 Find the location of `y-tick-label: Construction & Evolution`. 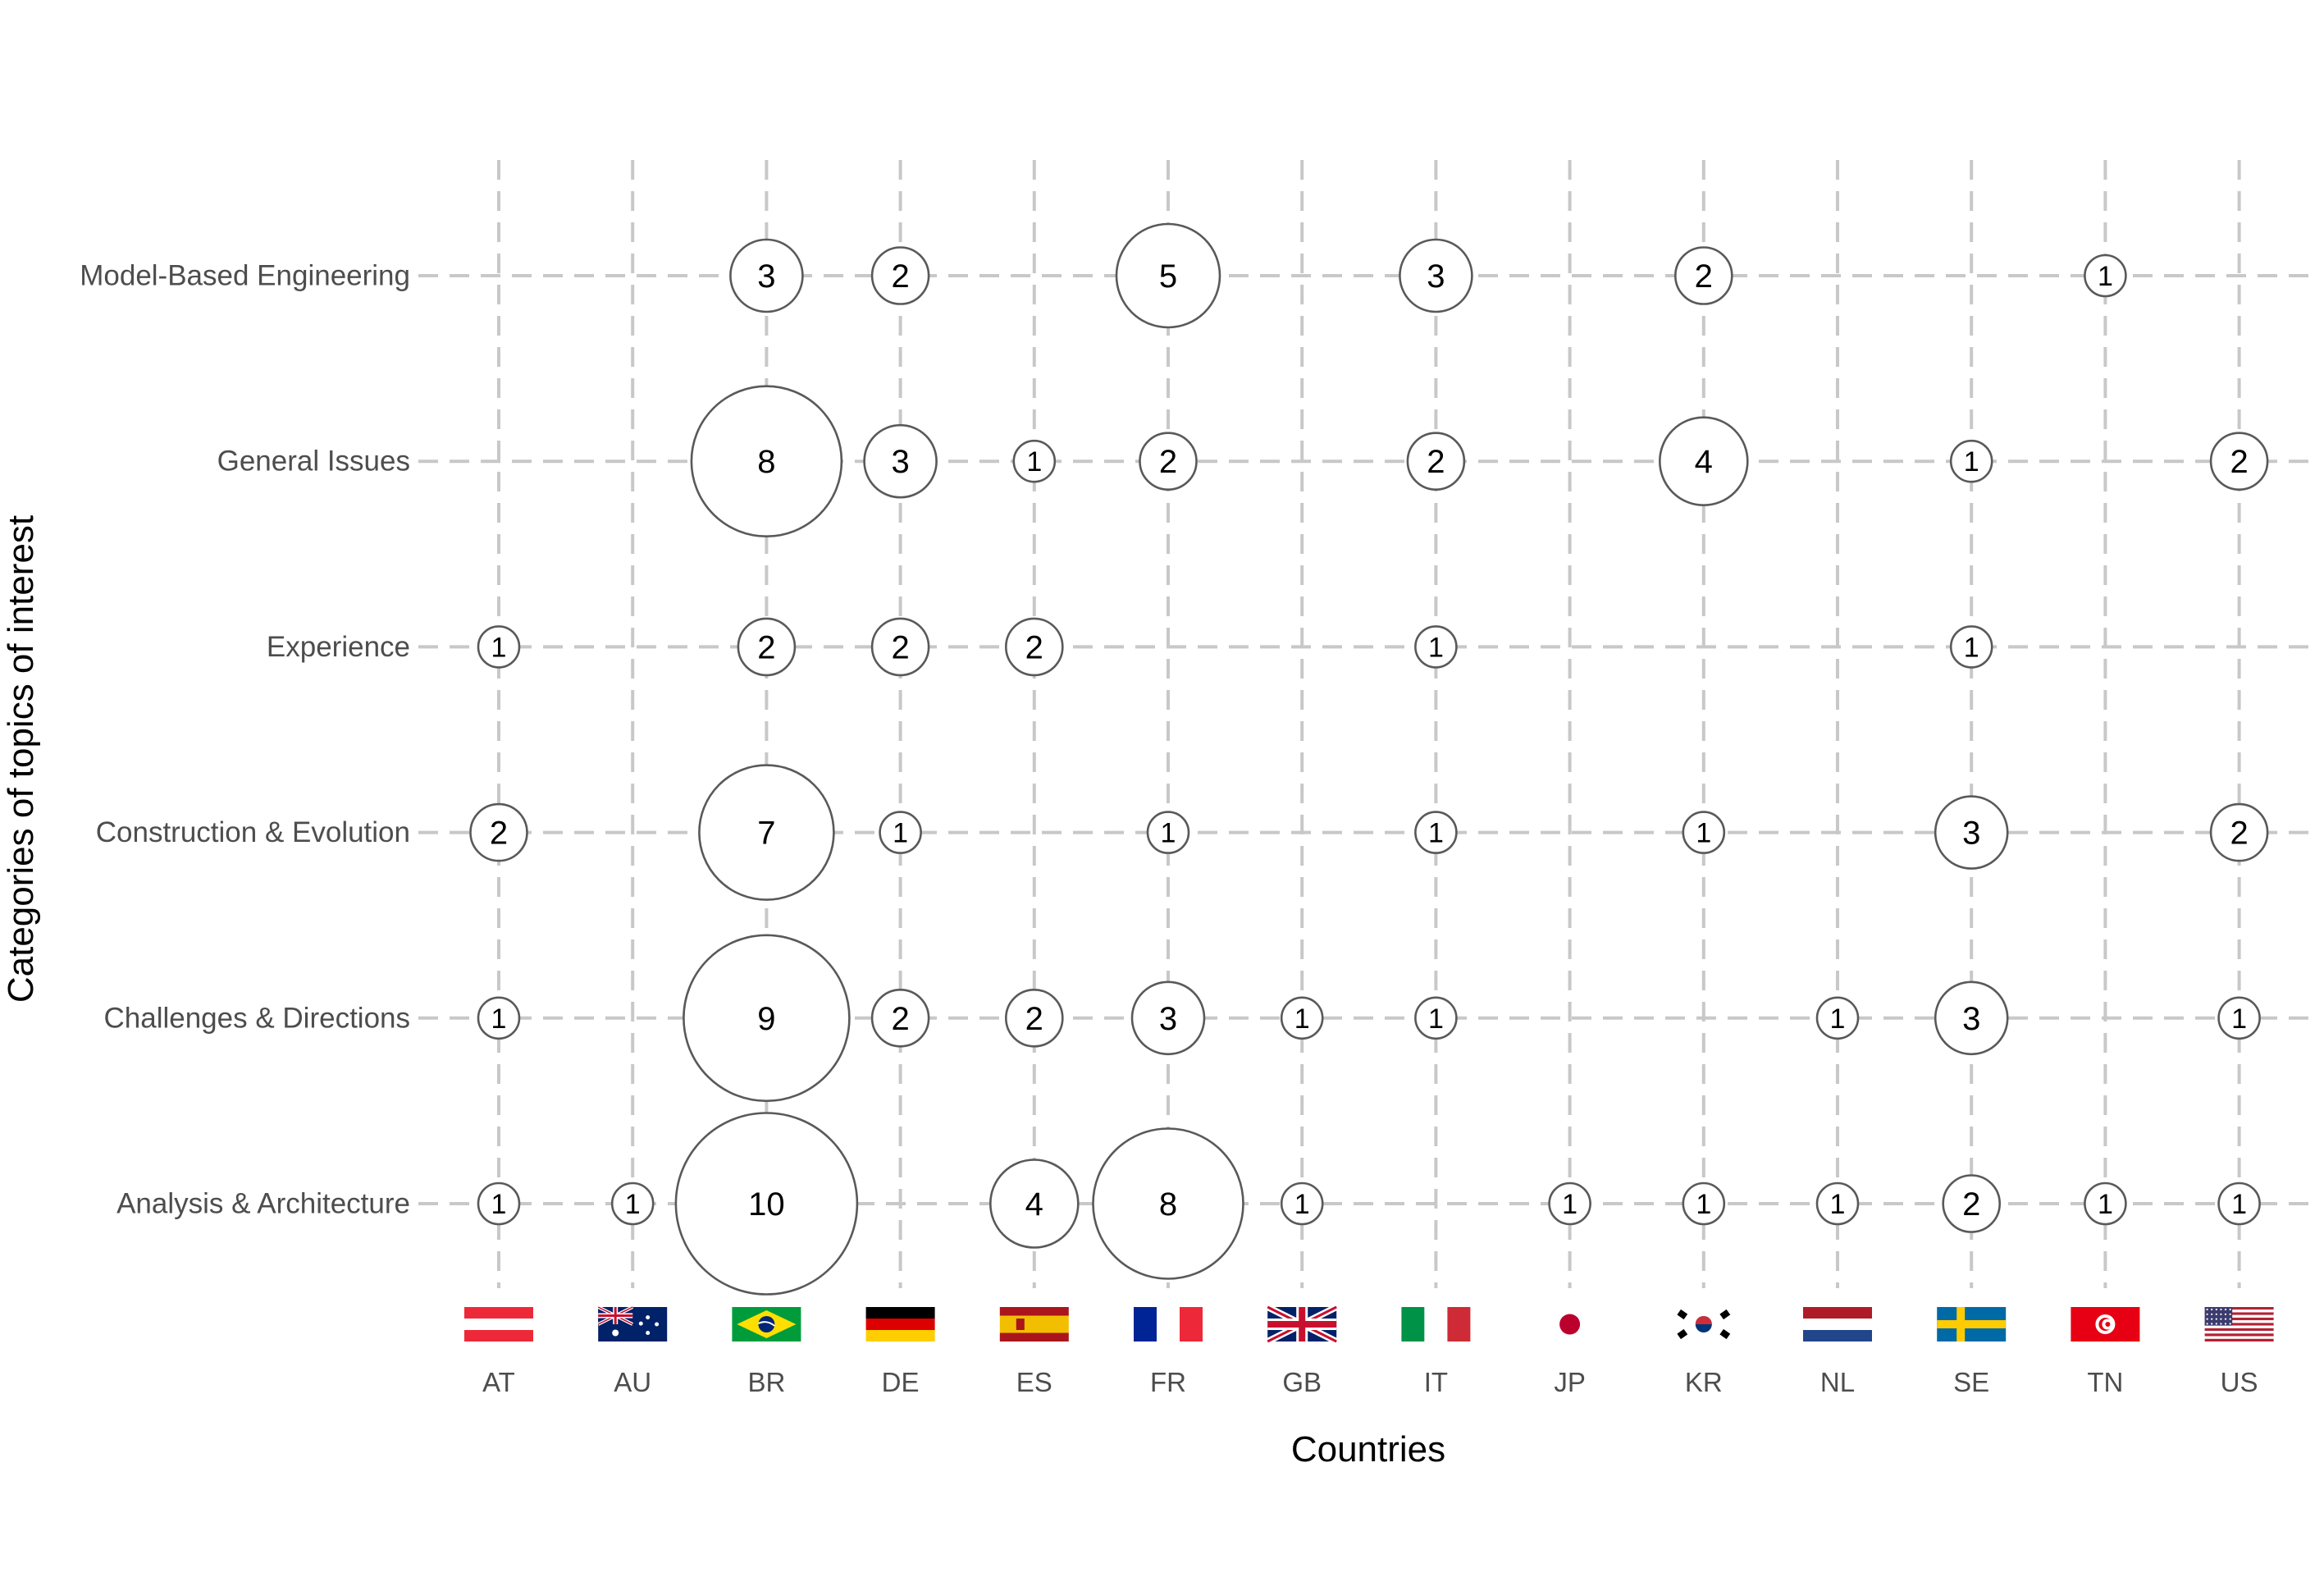

y-tick-label: Construction & Evolution is located at coordinates (253, 832).